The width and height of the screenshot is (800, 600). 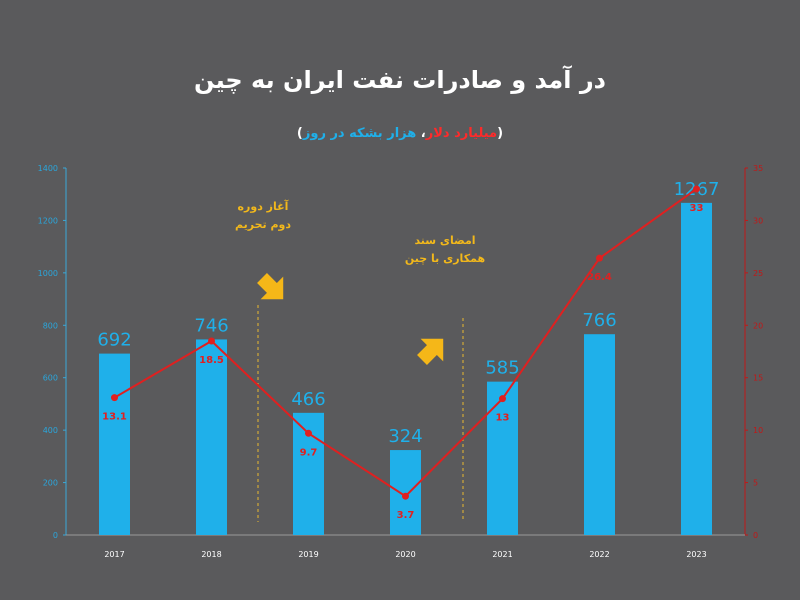 I want to click on left-tick-label: 1000, so click(x=48, y=273).